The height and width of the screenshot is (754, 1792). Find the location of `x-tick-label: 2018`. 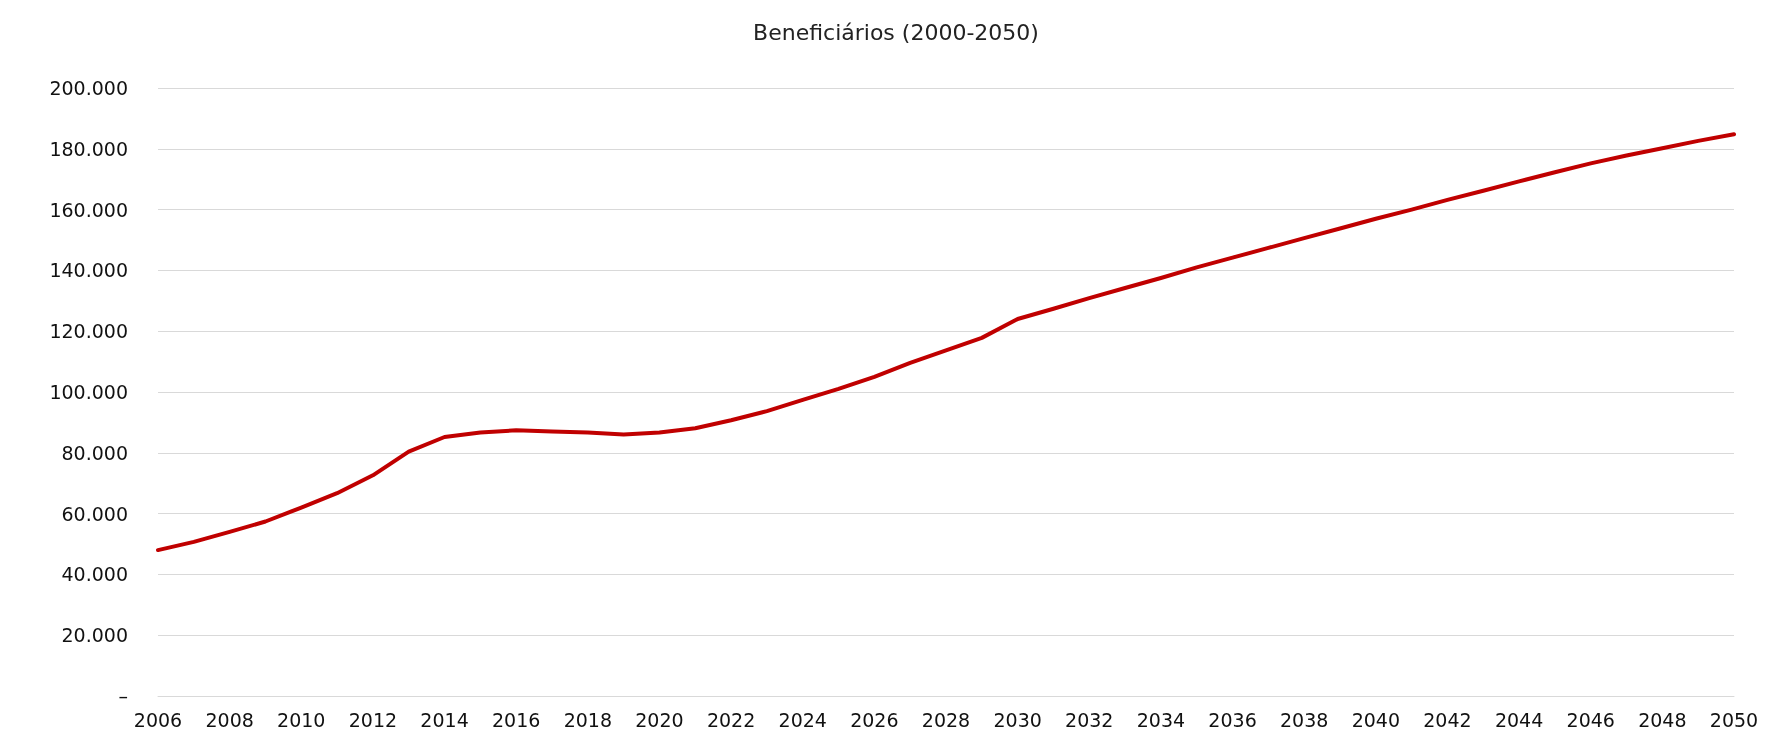

x-tick-label: 2018 is located at coordinates (587, 719).